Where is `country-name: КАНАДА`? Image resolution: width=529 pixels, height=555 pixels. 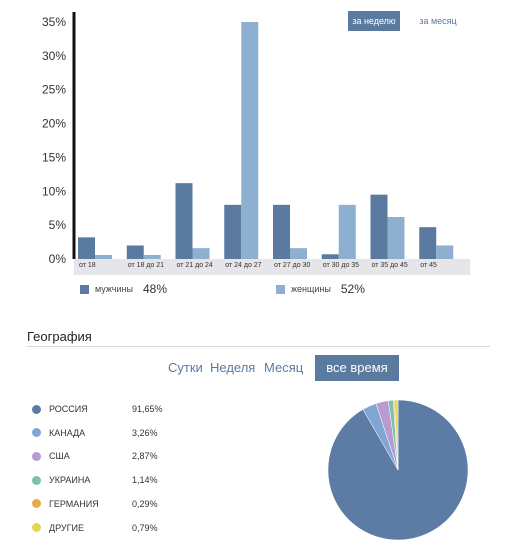
country-name: КАНАДА is located at coordinates (67, 432).